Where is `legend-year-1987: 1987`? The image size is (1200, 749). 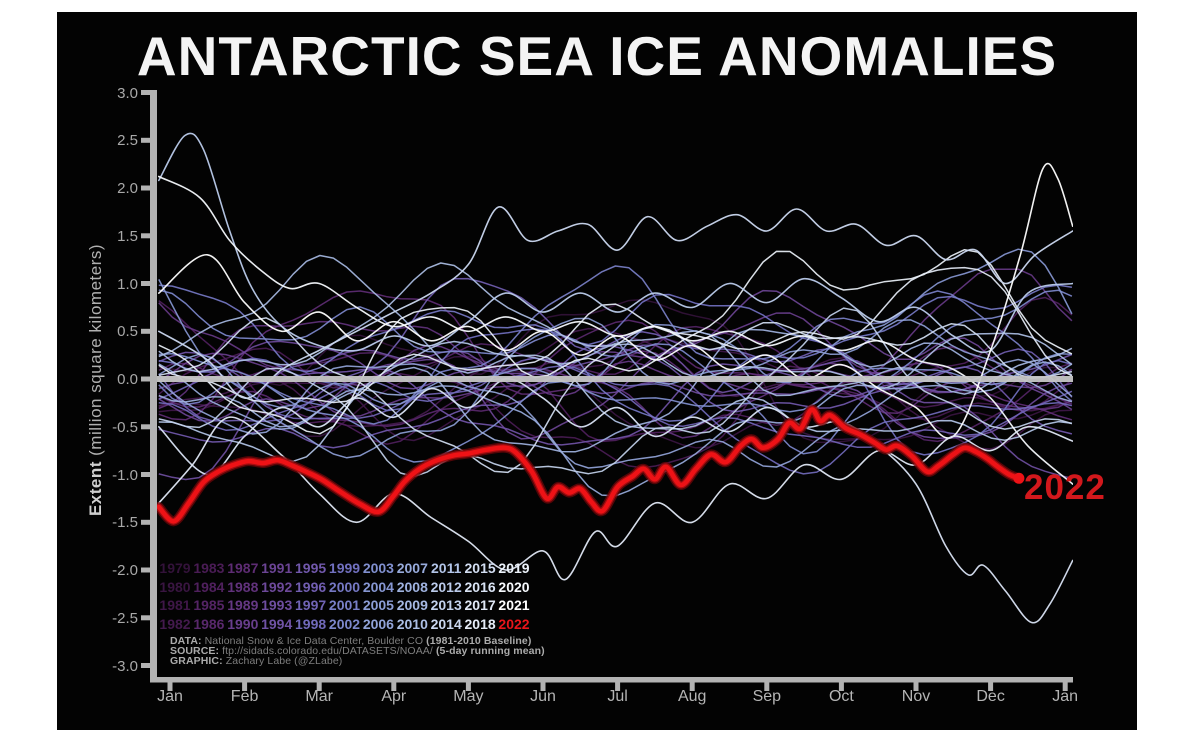
legend-year-1987: 1987 is located at coordinates (243, 568).